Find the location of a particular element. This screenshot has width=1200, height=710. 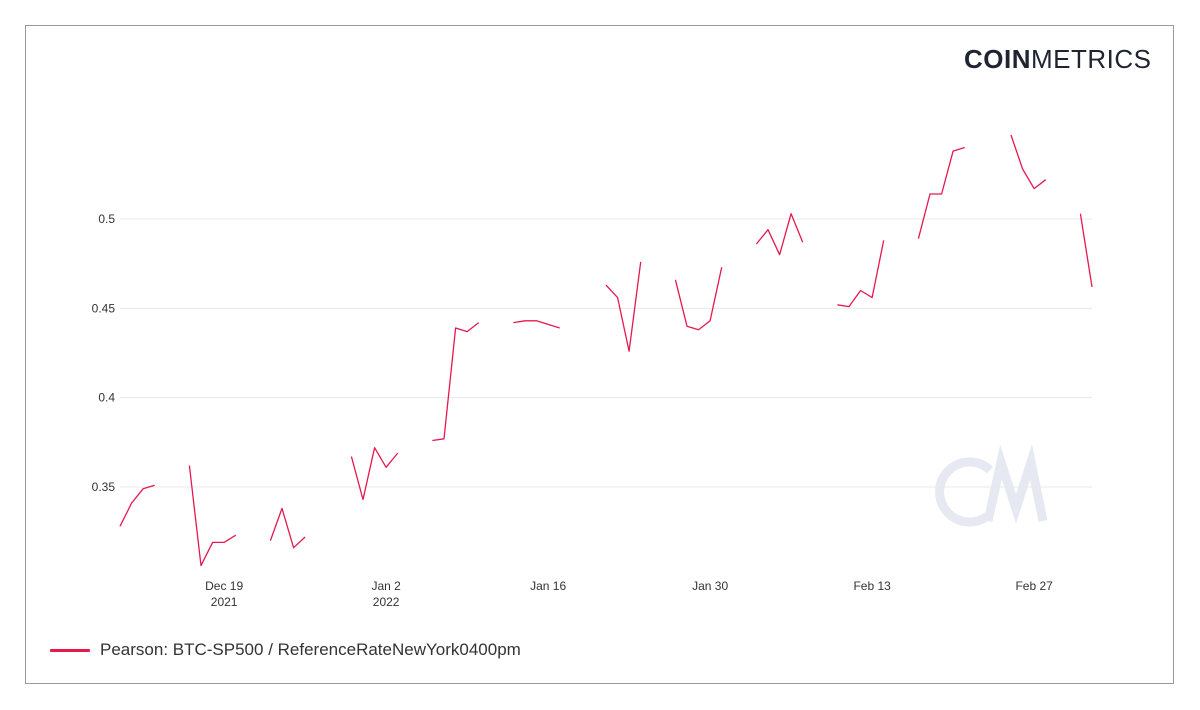

x-tick-year-label: 2022 is located at coordinates (386, 602).